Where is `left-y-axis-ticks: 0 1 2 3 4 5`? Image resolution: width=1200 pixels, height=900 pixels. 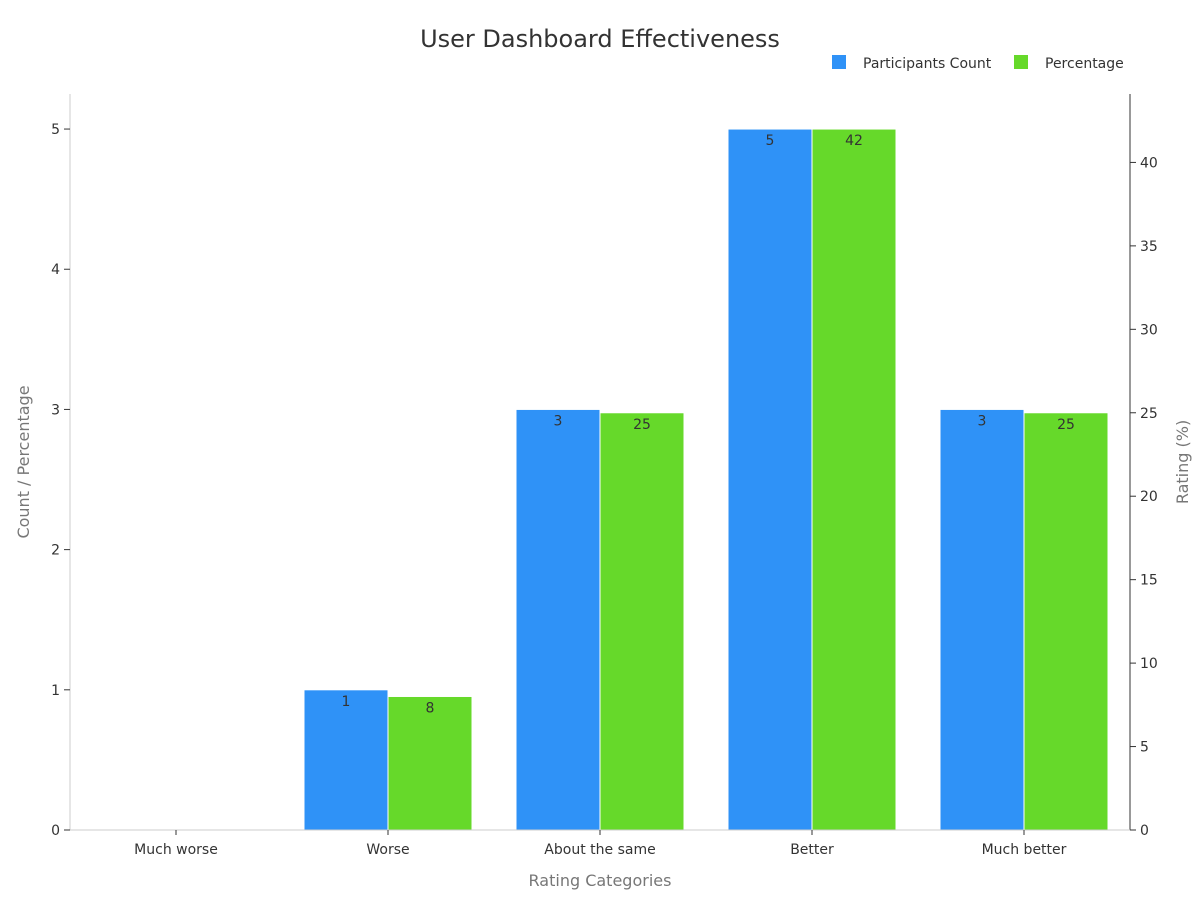
left-y-axis-ticks: 0 1 2 3 4 5 is located at coordinates (60, 480).